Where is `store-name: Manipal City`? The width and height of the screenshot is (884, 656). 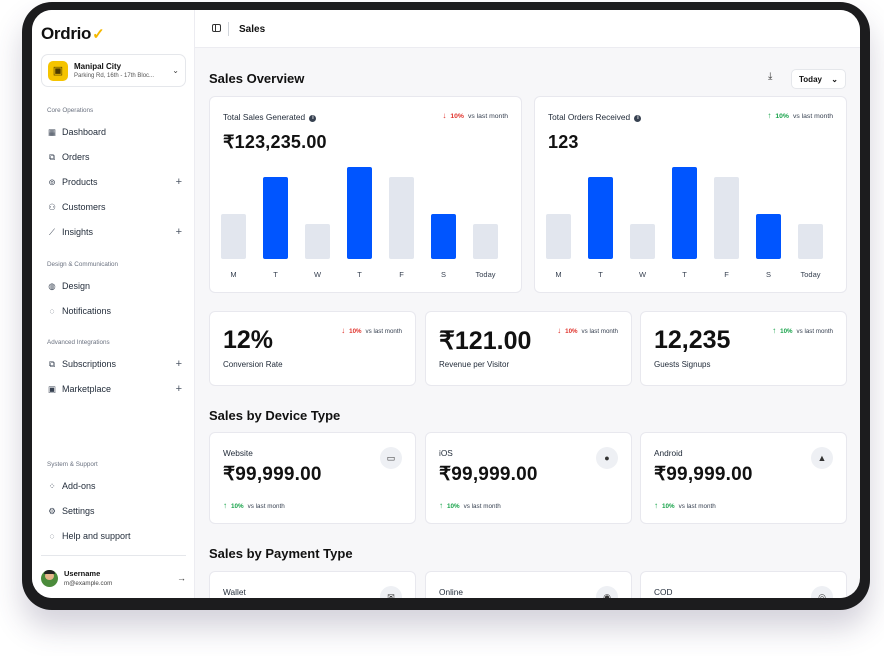 store-name: Manipal City is located at coordinates (98, 66).